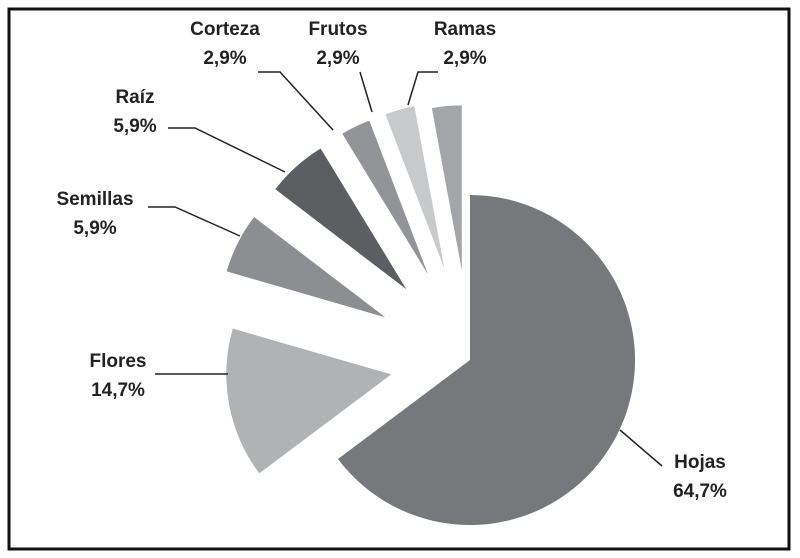 This screenshot has height=558, width=800. Describe the element at coordinates (700, 462) in the screenshot. I see `slice-label: Hojas` at that location.